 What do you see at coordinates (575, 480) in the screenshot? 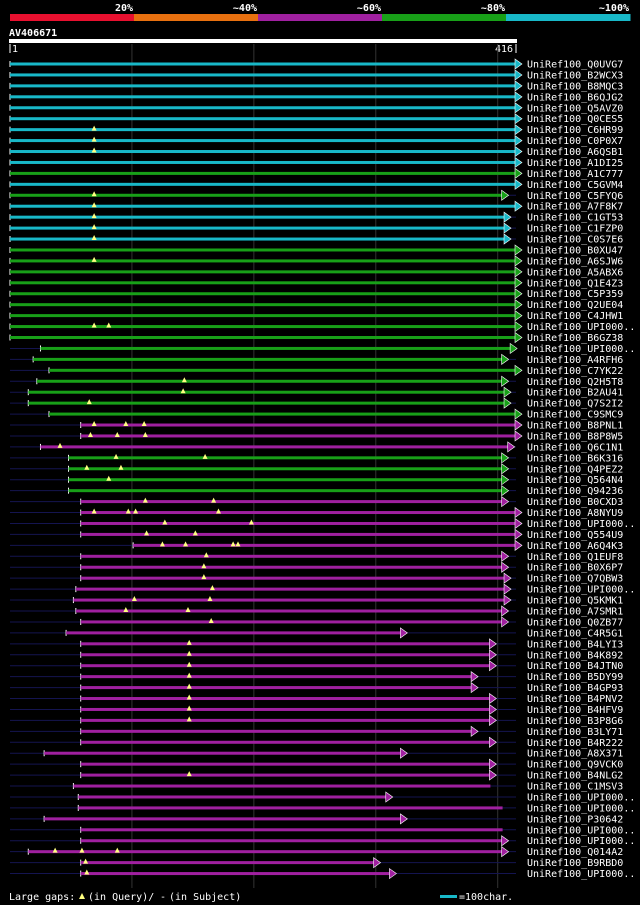
I see `hit-label: UniRef100_Q564N4` at bounding box center [575, 480].